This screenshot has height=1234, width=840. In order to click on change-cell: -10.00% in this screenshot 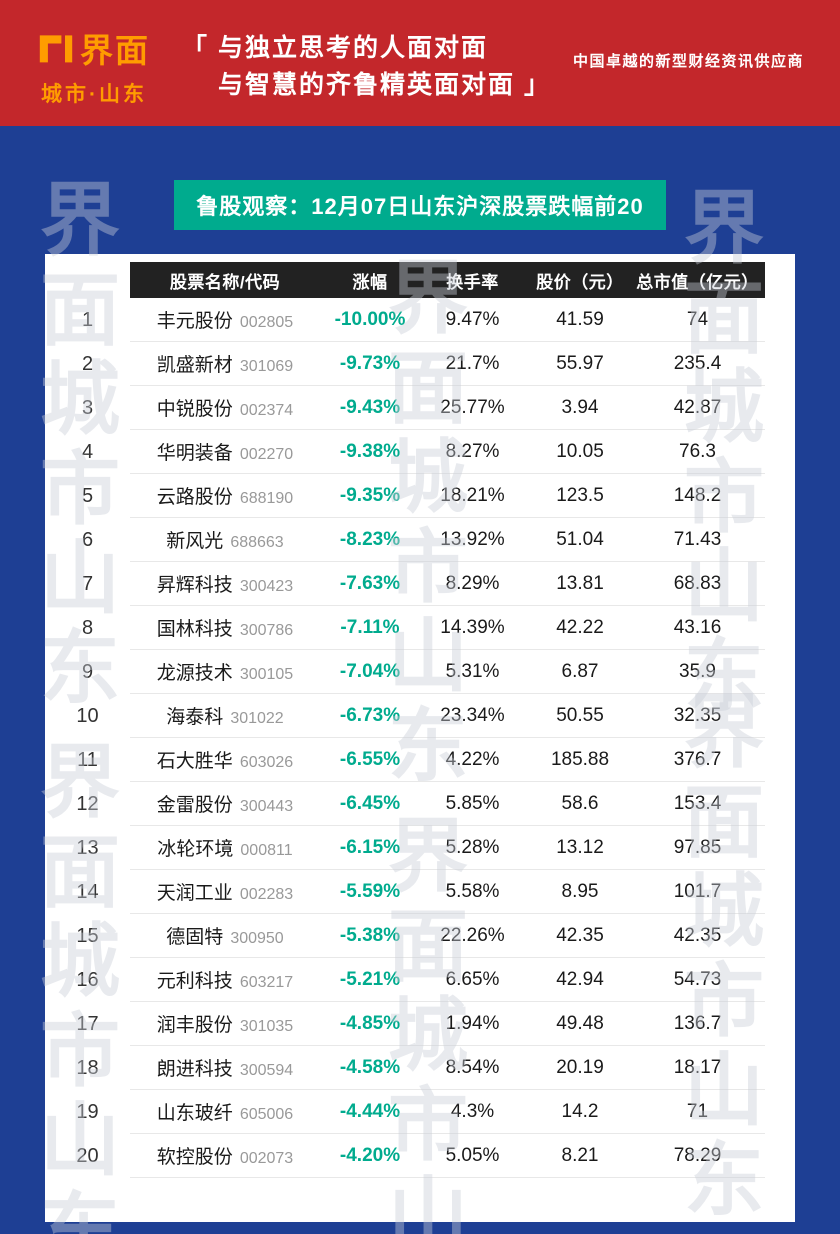, I will do `click(370, 319)`.